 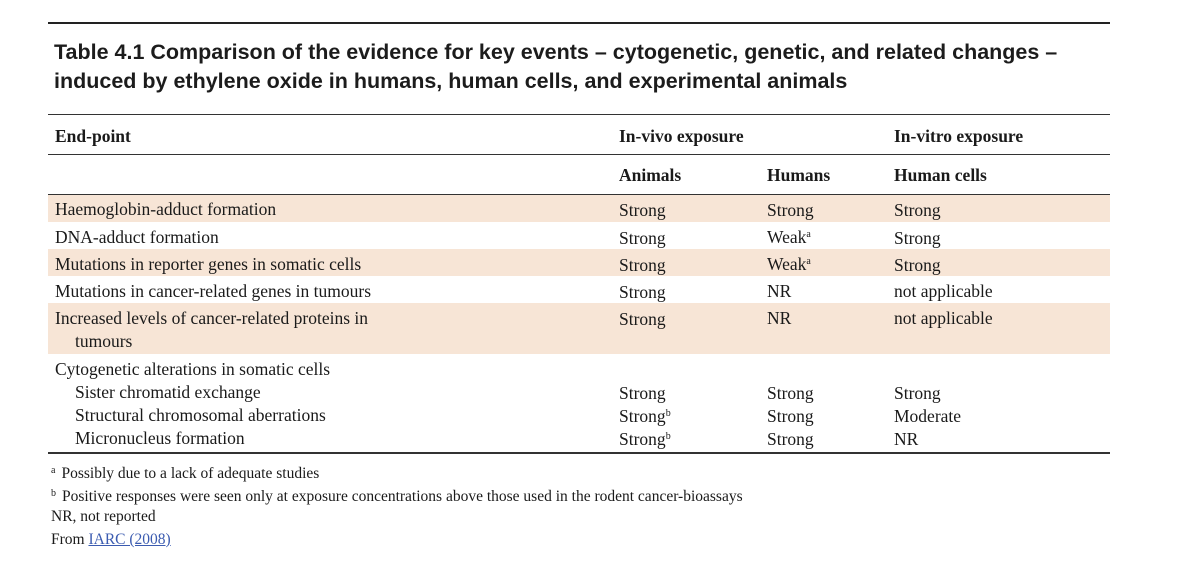 What do you see at coordinates (68, 539) in the screenshot?
I see `source-prefix: From` at bounding box center [68, 539].